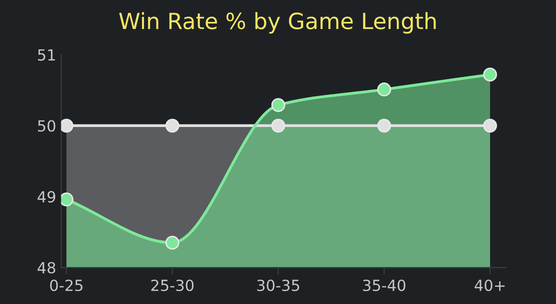  I want to click on x-tick-label: 0-25, so click(66, 286).